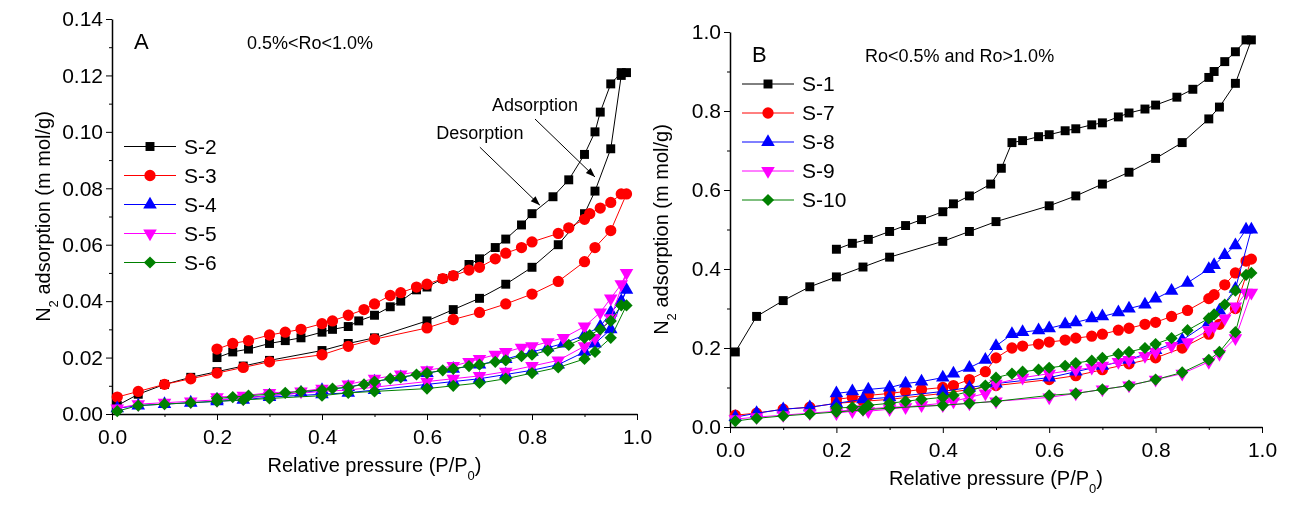 Image resolution: width=1296 pixels, height=508 pixels. Describe the element at coordinates (706, 111) in the screenshot. I see `y-tick-label: 0.8` at that location.